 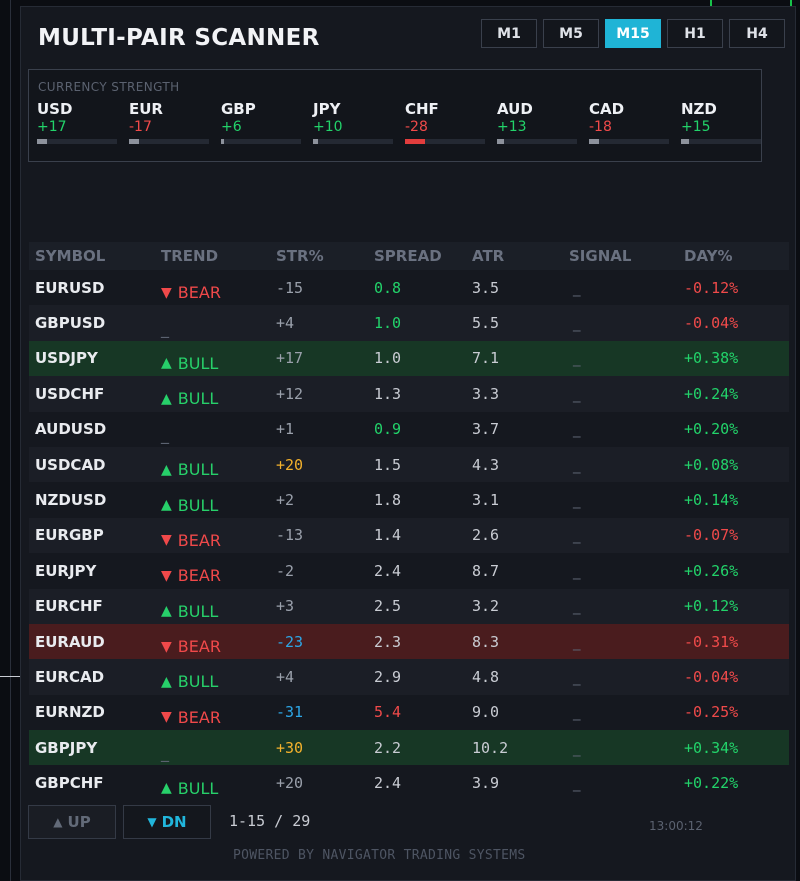 I want to click on currency-value: -17, so click(x=140, y=127).